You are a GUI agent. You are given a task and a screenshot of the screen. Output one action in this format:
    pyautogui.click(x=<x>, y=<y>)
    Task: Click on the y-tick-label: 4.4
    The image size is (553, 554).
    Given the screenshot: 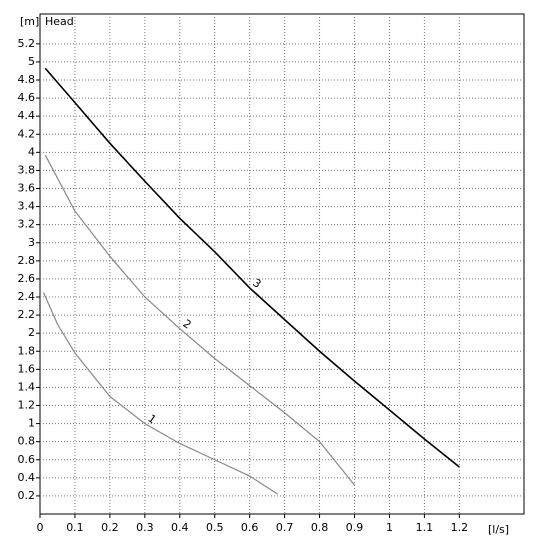 What is the action you would take?
    pyautogui.click(x=27, y=115)
    